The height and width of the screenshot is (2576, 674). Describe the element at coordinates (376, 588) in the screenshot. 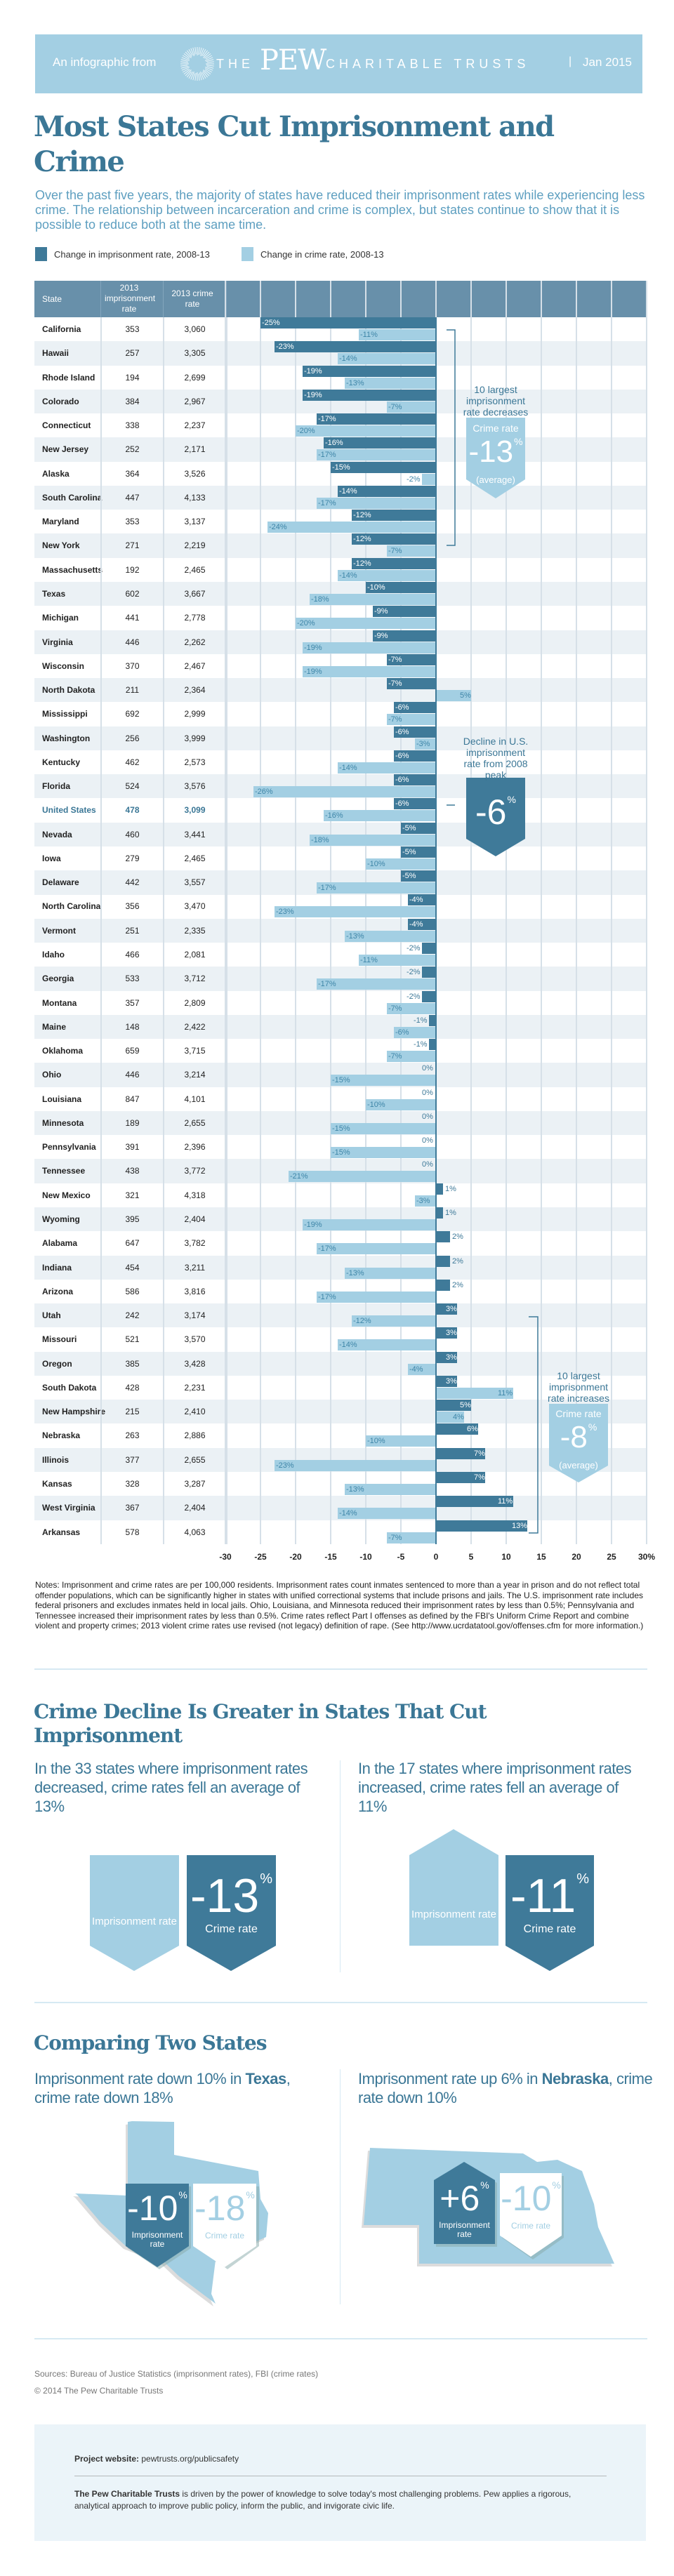

I see `imprisonment-change-label: -10%` at that location.